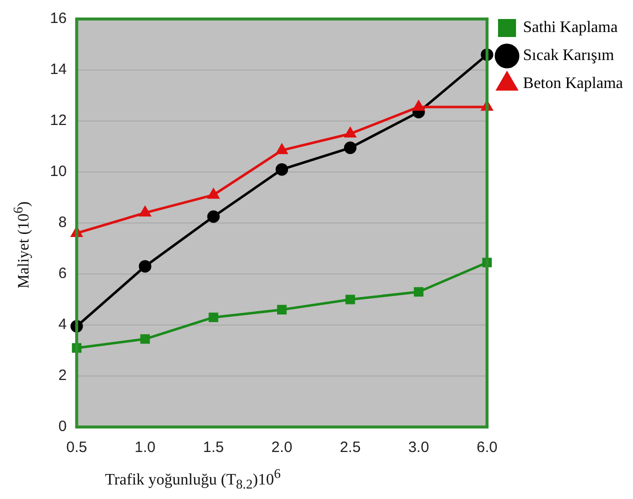 The width and height of the screenshot is (633, 499). What do you see at coordinates (58, 19) in the screenshot?
I see `y-tick-label: 16` at bounding box center [58, 19].